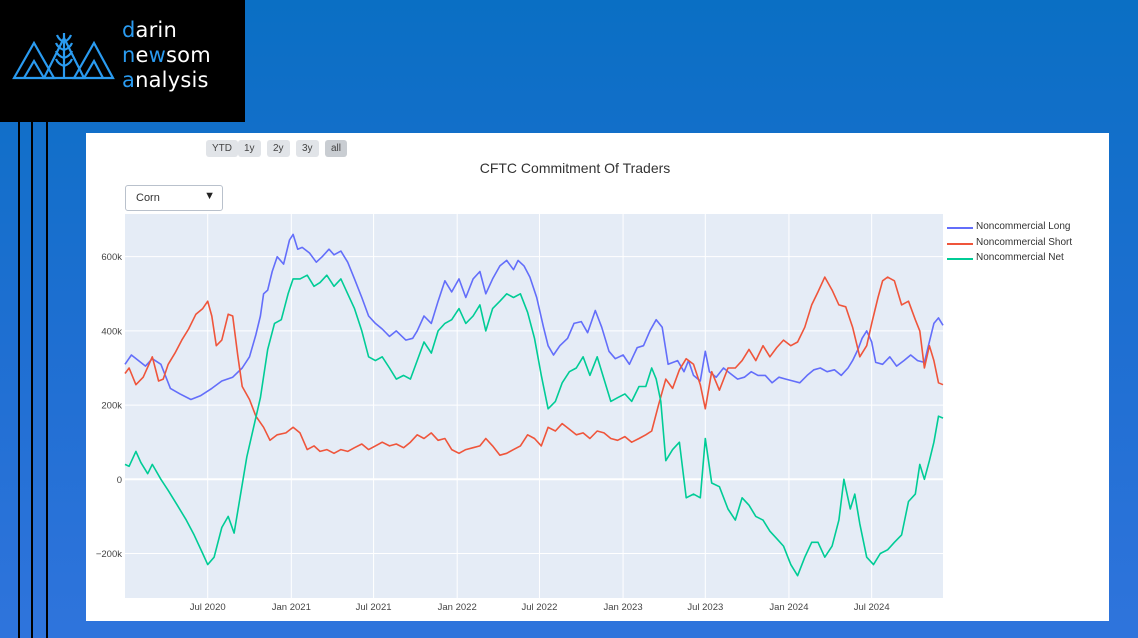 The image size is (1138, 638). What do you see at coordinates (188, 55) in the screenshot?
I see `brand-word: som` at bounding box center [188, 55].